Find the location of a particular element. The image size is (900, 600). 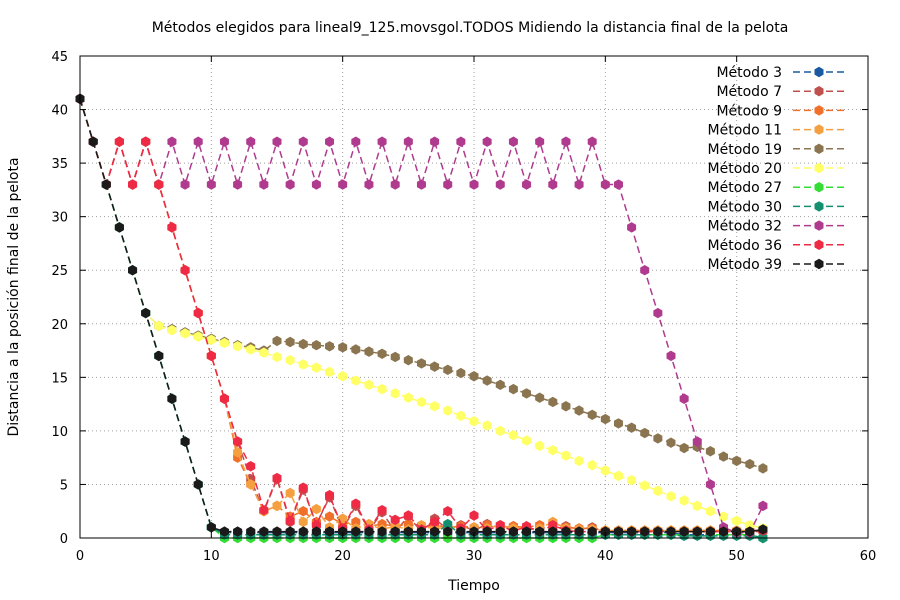

legend-item: Método 19 is located at coordinates (776, 150).